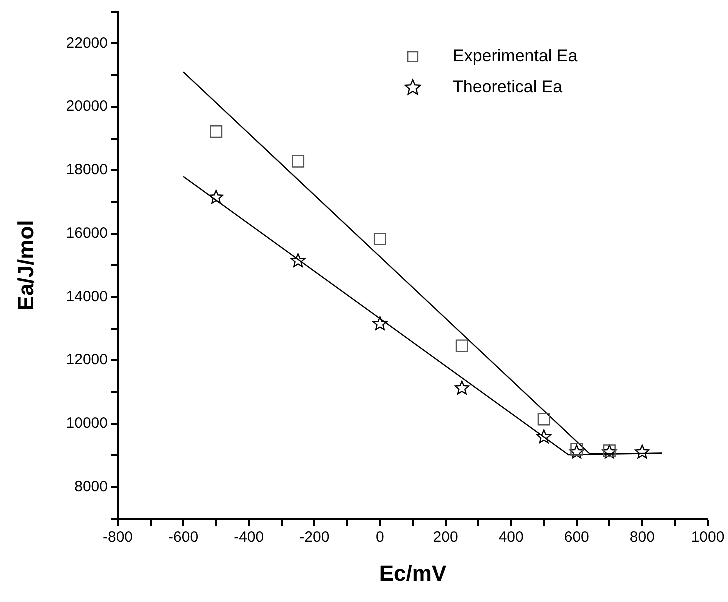  Describe the element at coordinates (515, 56) in the screenshot. I see `legend-label: Experimental Ea` at that location.